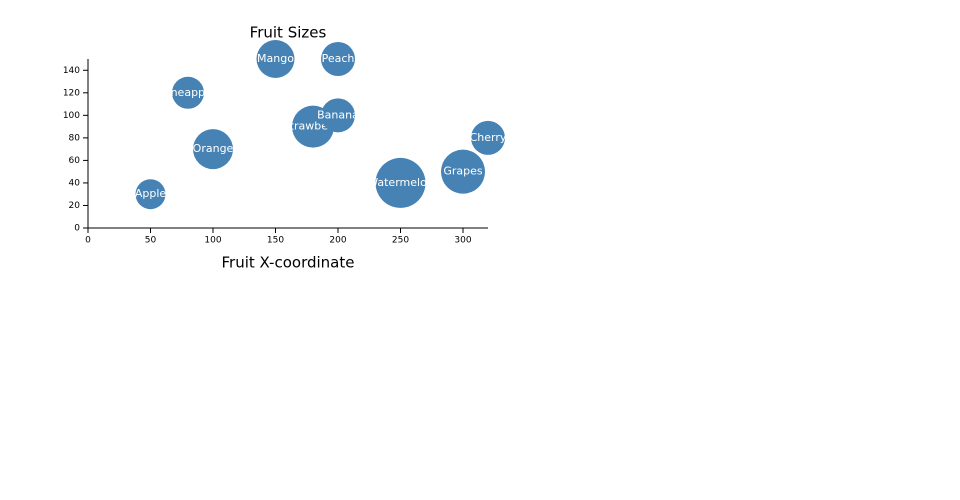 This screenshot has height=500, width=960. I want to click on y-tick-label: 120, so click(71, 93).